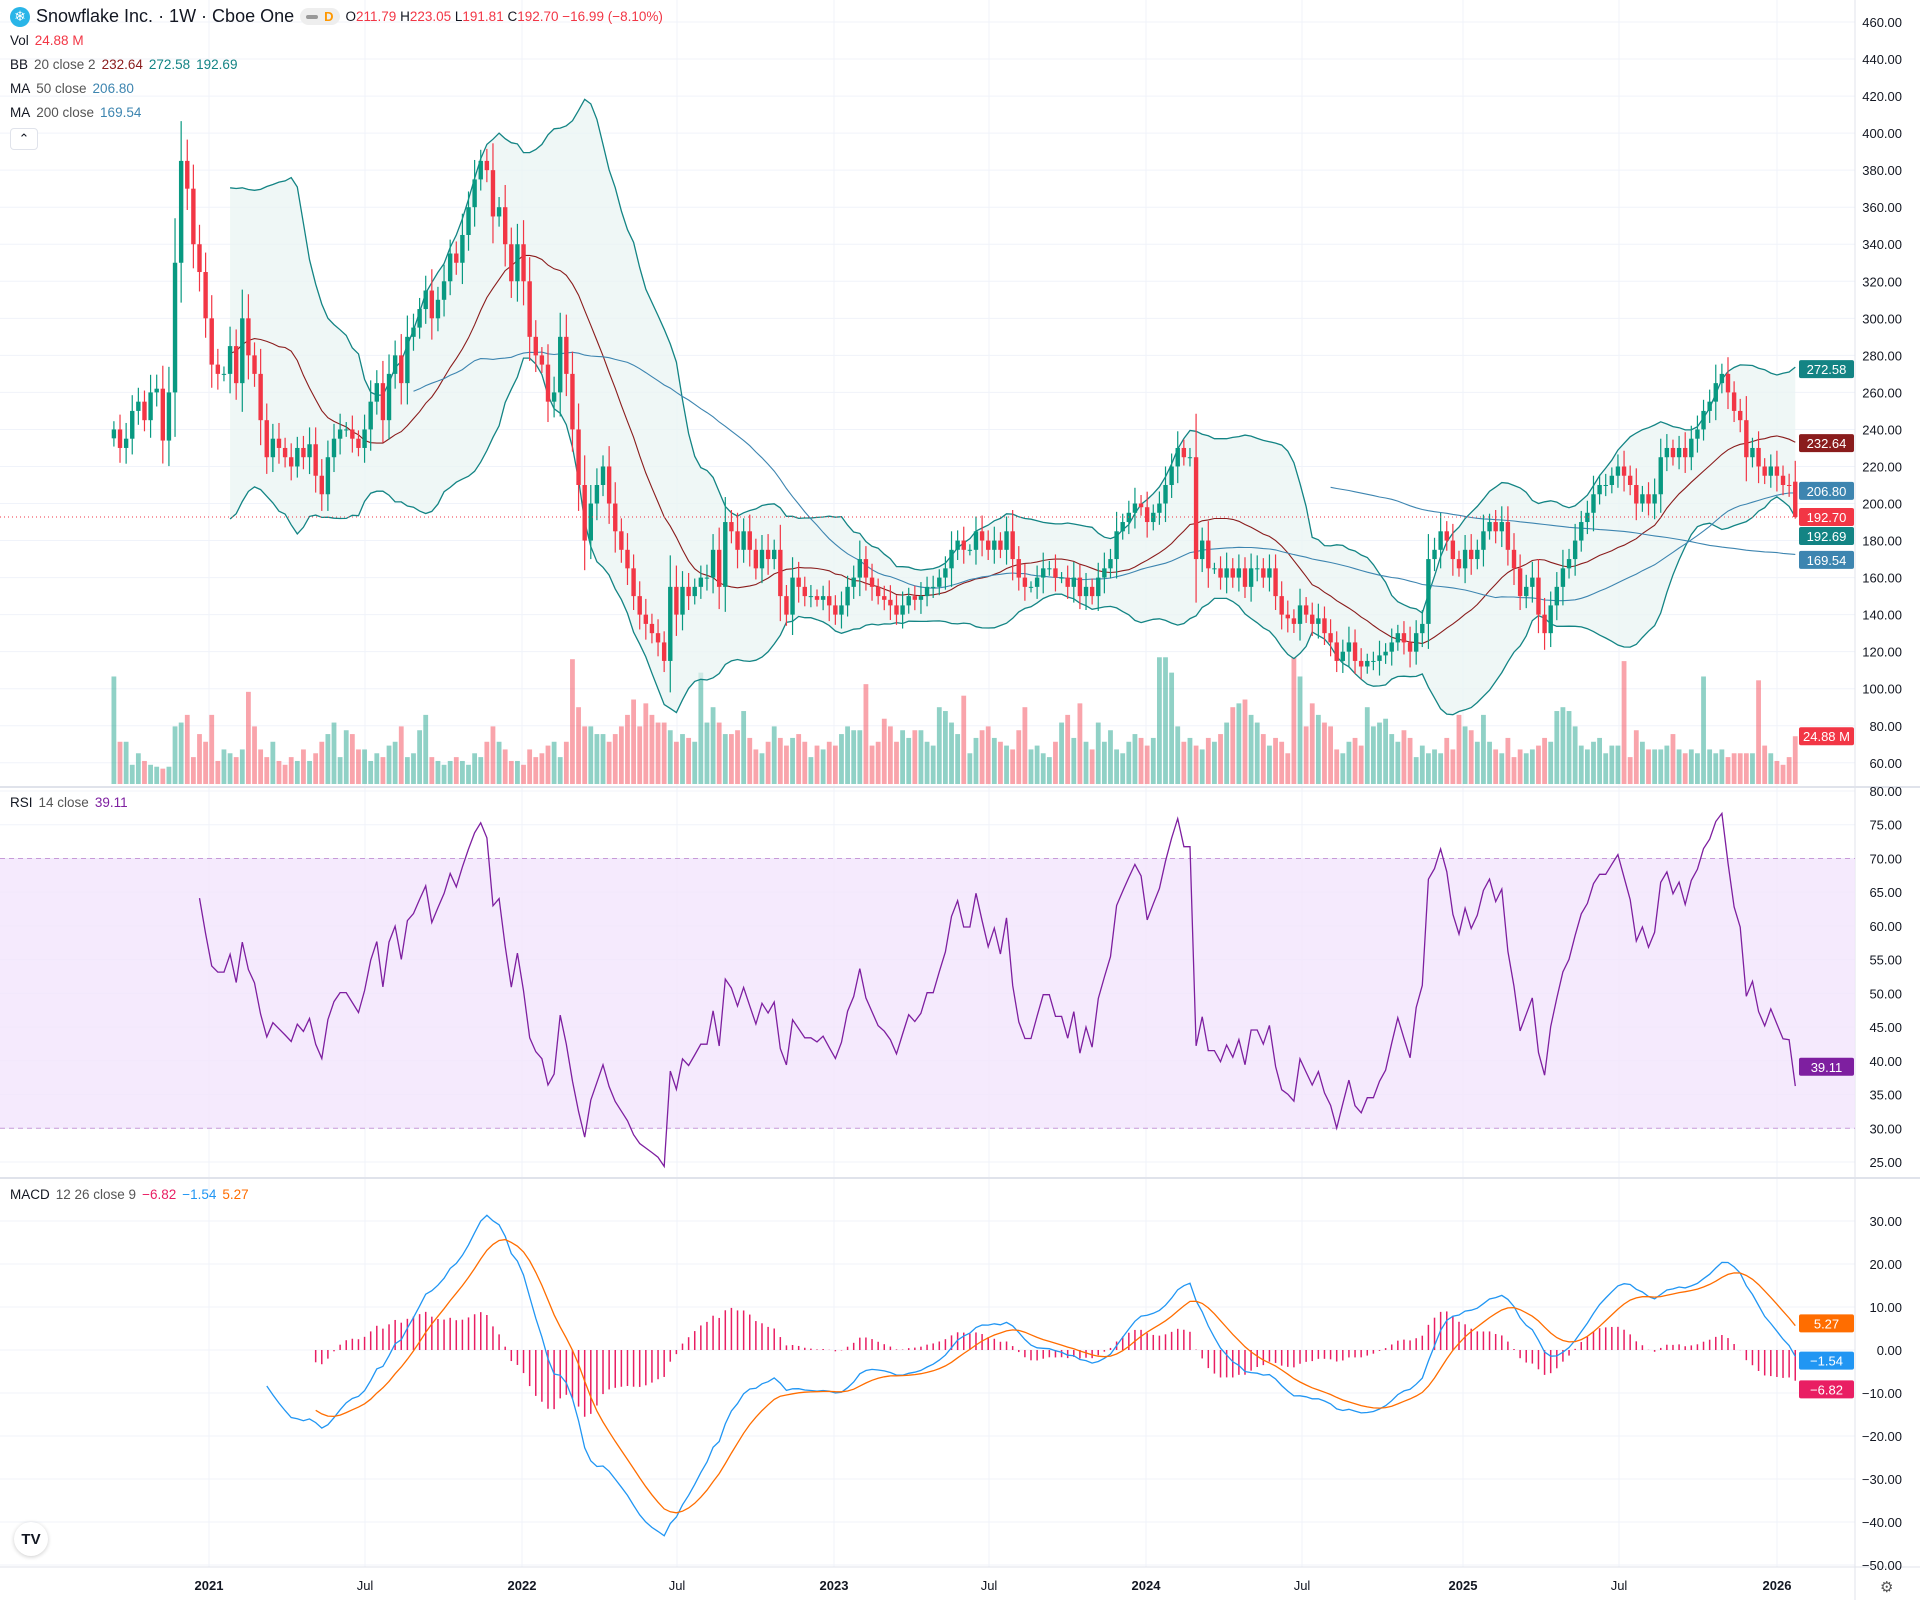 The width and height of the screenshot is (1920, 1600). What do you see at coordinates (72, 88) in the screenshot?
I see `ma50-legend: MA 50 close 206.80` at bounding box center [72, 88].